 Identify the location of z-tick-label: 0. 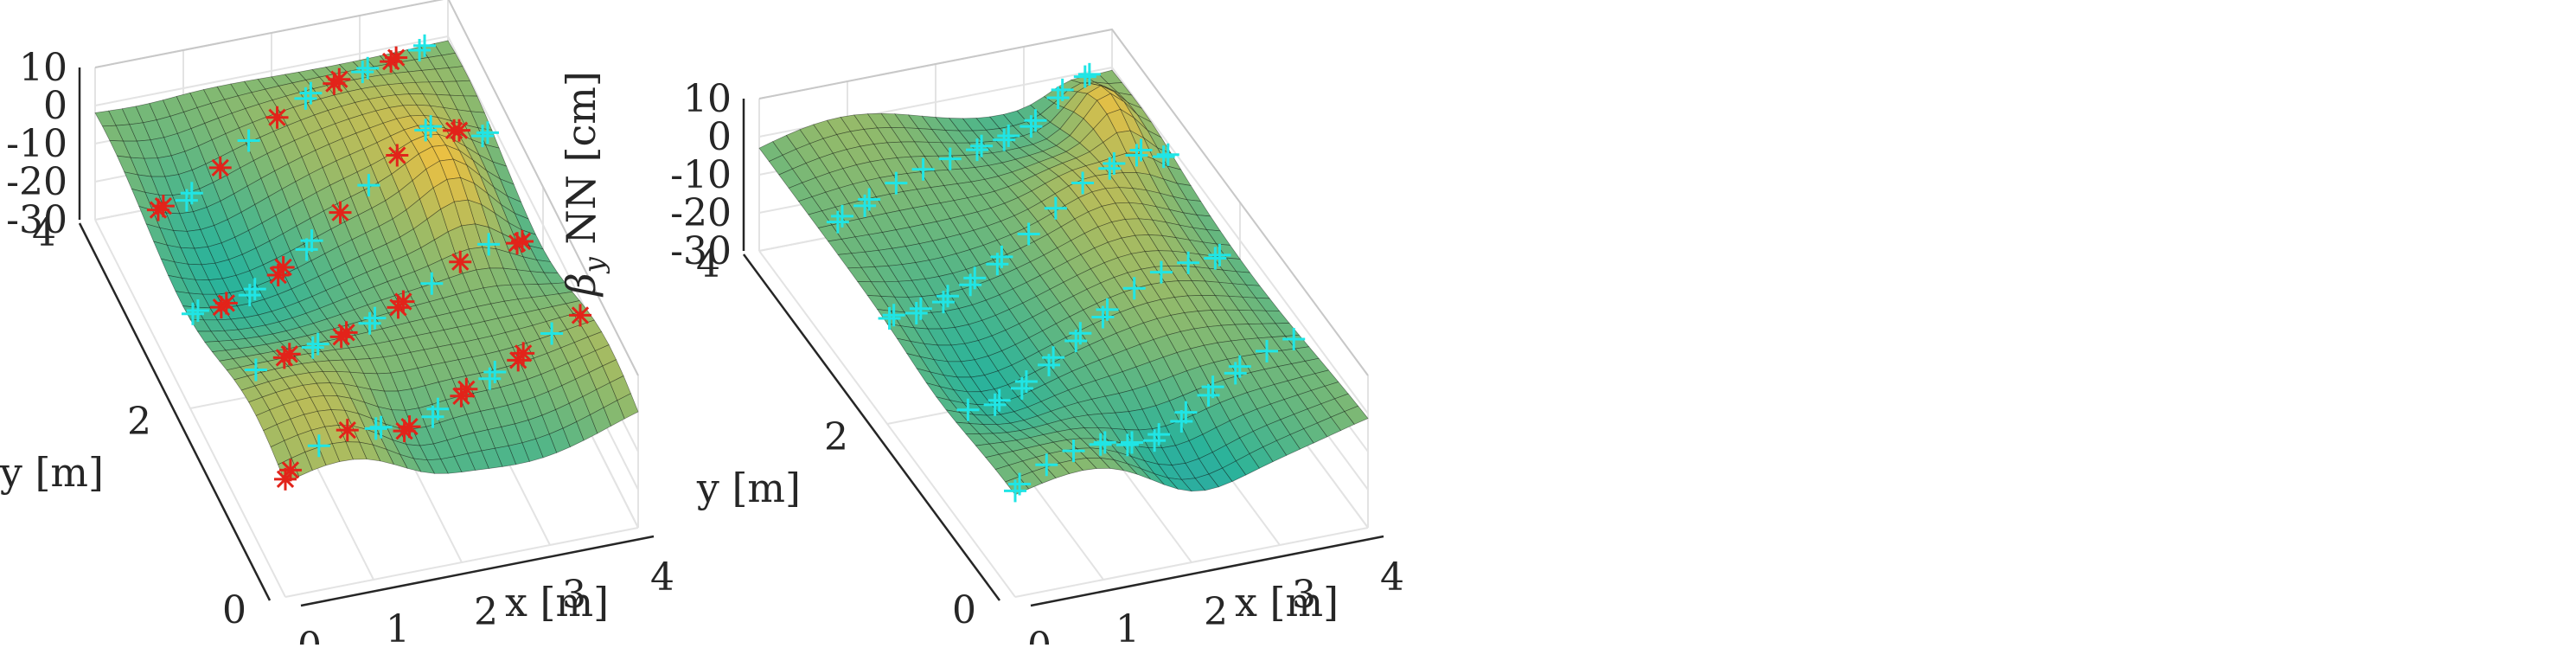
(55, 106).